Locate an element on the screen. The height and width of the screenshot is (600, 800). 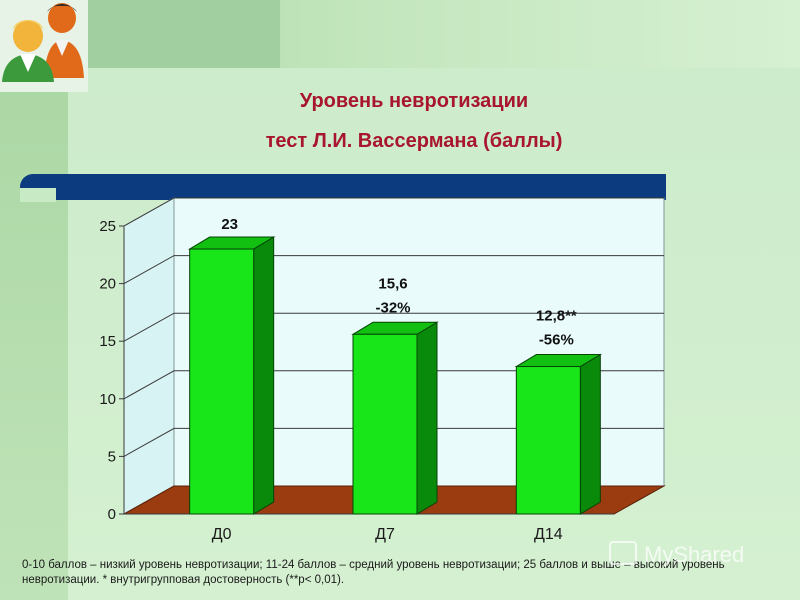
y-tick-label: 5 is located at coordinates (112, 456).